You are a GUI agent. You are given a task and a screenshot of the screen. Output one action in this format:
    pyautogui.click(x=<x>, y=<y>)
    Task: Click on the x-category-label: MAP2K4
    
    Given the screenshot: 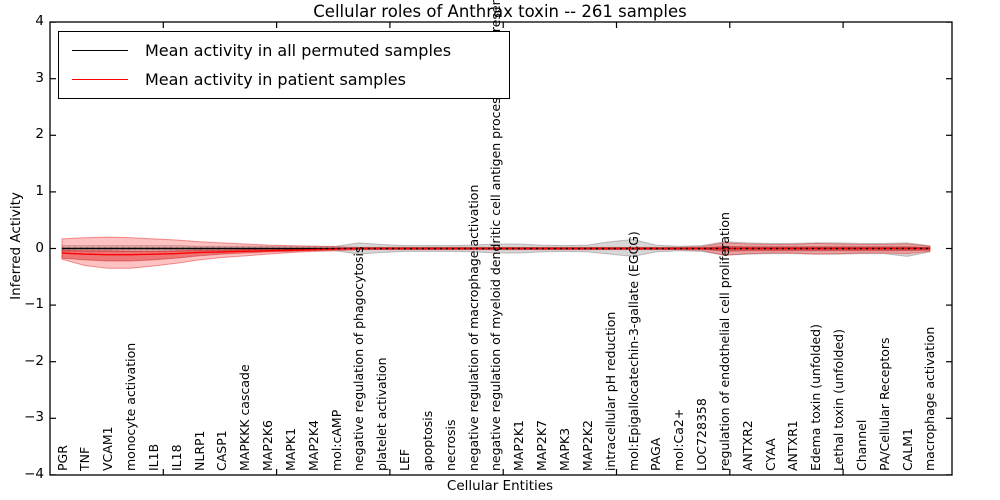 What is the action you would take?
    pyautogui.click(x=313, y=445)
    